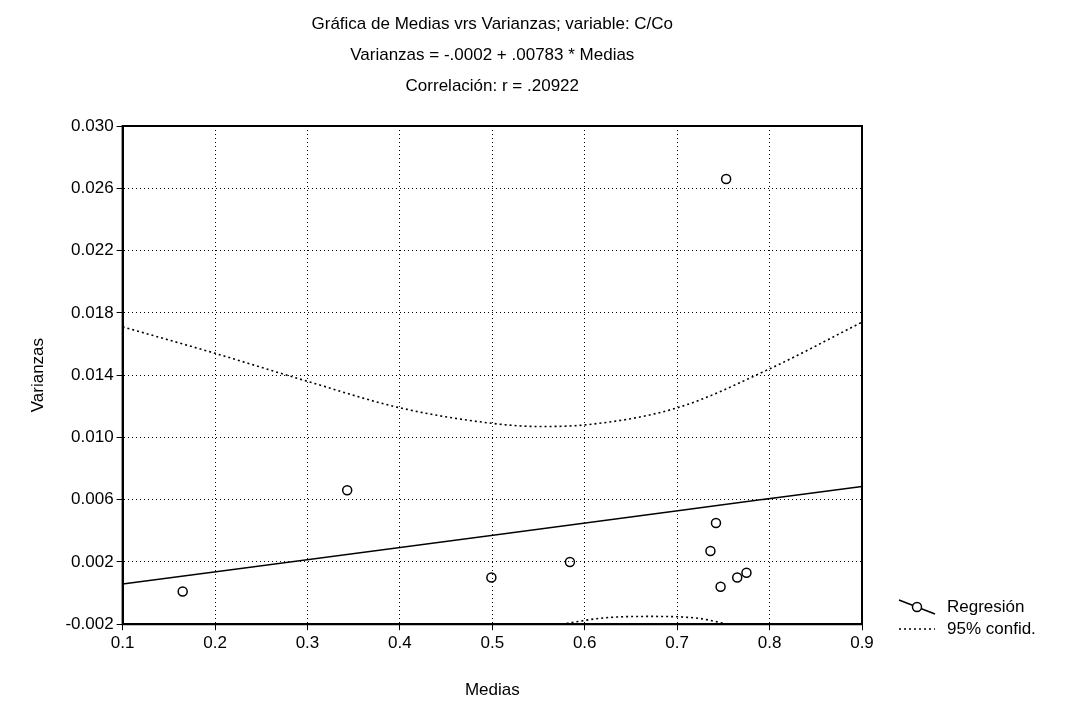  I want to click on y-tick-label: 0.002, so click(92, 561).